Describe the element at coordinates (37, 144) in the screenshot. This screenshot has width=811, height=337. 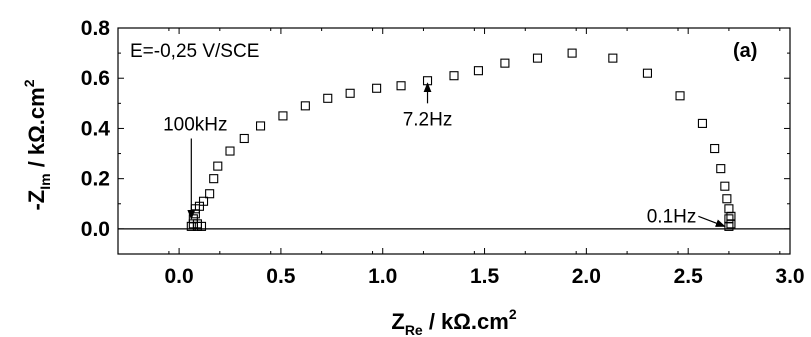
I see `y-axis-title: -ZIm / kΩ.cm2` at that location.